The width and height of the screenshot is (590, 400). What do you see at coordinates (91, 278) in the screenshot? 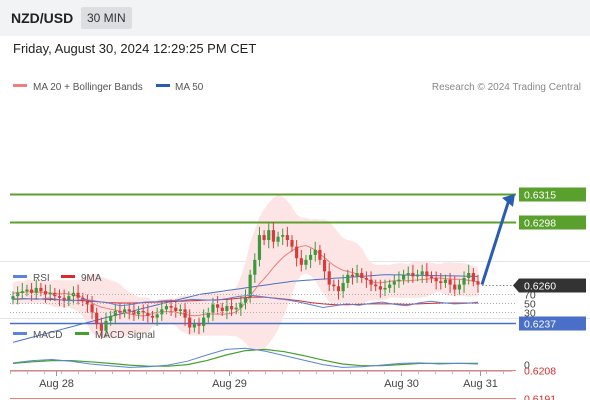
I see `legend-label-9ma: 9MA` at bounding box center [91, 278].